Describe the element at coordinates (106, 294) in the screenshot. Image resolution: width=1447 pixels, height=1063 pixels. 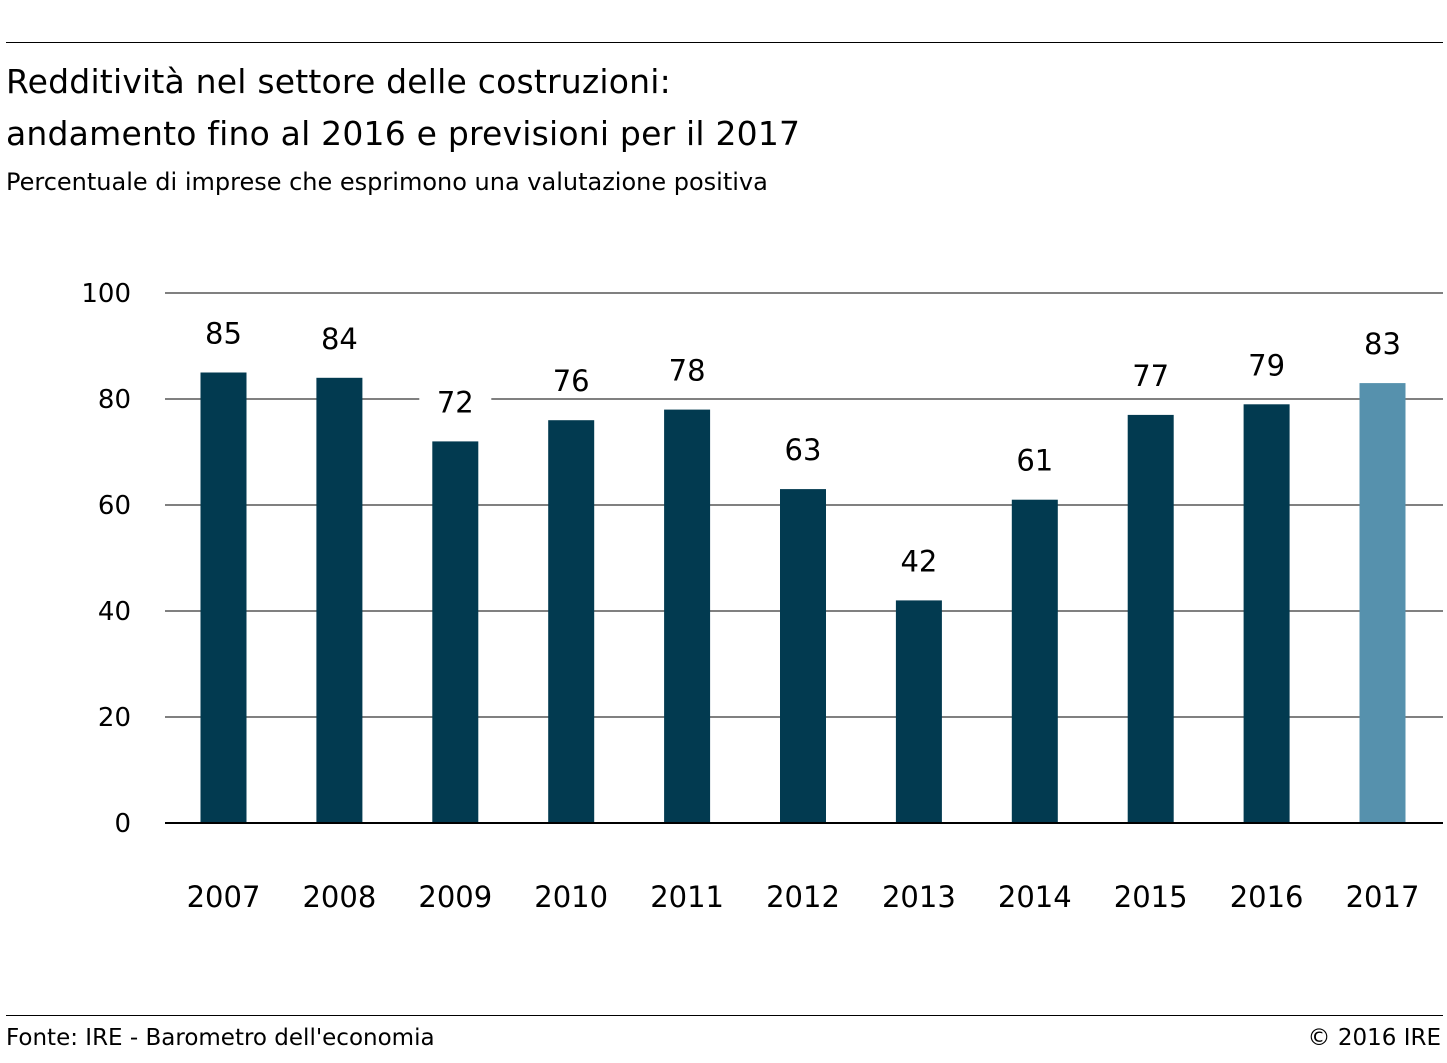
I see `y-tick-label: 100` at that location.